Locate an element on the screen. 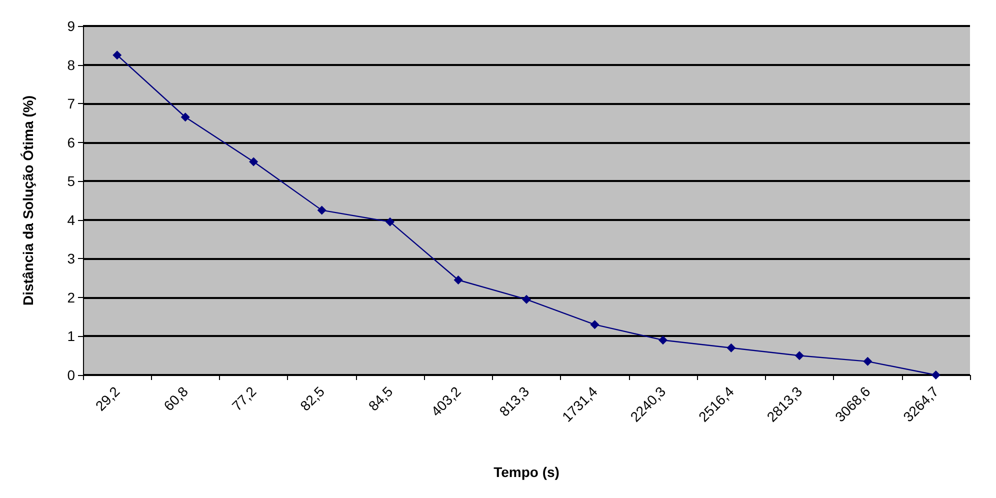  y-tick-label: 1 is located at coordinates (71, 336).